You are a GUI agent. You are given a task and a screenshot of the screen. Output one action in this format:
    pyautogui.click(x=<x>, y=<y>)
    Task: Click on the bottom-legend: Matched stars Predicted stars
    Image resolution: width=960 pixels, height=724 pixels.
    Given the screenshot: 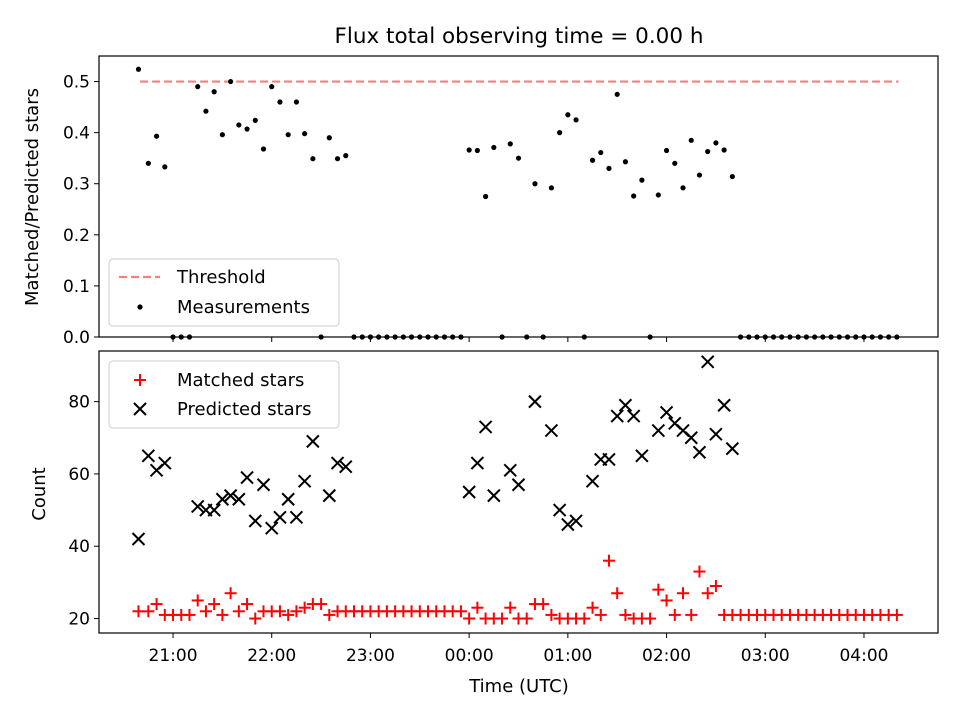 What is the action you would take?
    pyautogui.click(x=224, y=394)
    